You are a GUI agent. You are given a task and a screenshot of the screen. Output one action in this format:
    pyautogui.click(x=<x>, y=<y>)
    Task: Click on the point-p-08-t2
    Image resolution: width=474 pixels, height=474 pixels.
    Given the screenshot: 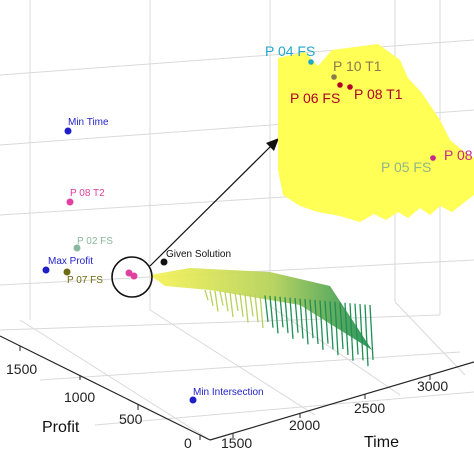 What is the action you would take?
    pyautogui.click(x=70, y=202)
    